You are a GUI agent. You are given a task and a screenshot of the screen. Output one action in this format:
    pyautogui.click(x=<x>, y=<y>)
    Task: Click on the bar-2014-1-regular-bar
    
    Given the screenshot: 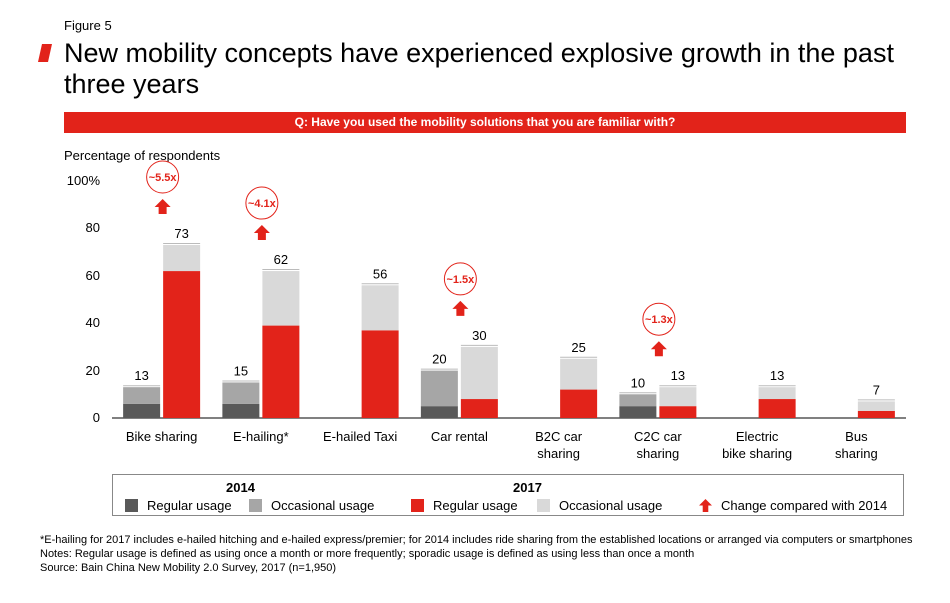 What is the action you would take?
    pyautogui.click(x=241, y=410)
    